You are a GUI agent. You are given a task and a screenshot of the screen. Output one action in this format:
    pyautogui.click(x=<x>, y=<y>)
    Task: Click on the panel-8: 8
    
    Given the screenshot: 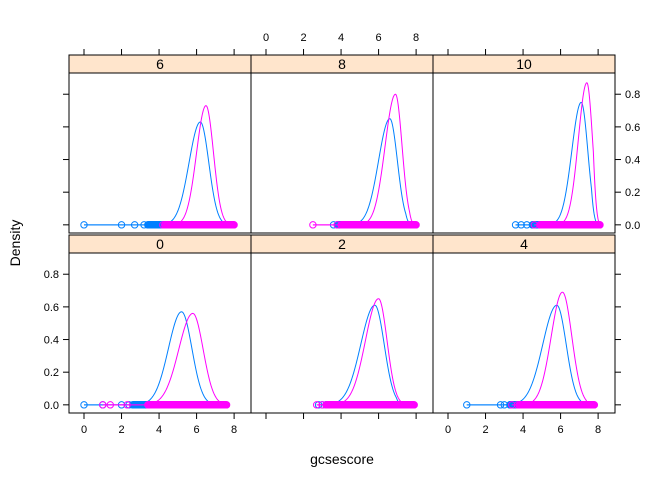 What is the action you would take?
    pyautogui.click(x=342, y=144)
    